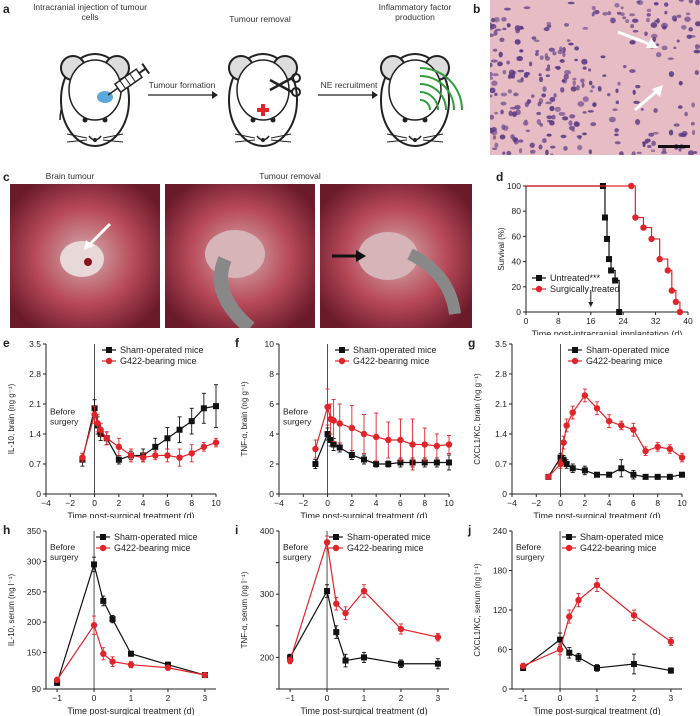 Image resolution: width=700 pixels, height=716 pixels. What do you see at coordinates (244, 609) in the screenshot?
I see `y-axis-label: TNF-α, serum (ng l⁻¹)` at bounding box center [244, 609].